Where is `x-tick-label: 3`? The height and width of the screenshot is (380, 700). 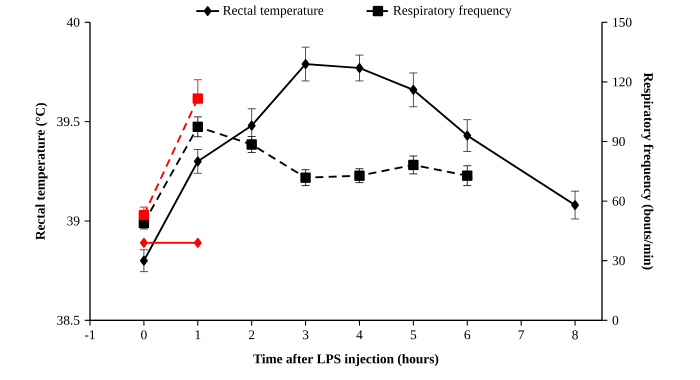 x-tick-label: 3 is located at coordinates (305, 335).